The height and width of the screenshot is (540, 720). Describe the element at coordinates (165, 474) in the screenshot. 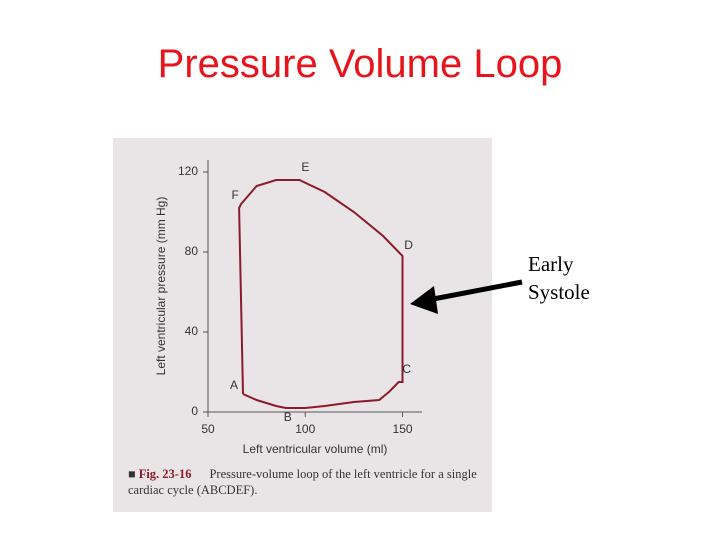

I see `figure-number: Fig. 23-16` at that location.